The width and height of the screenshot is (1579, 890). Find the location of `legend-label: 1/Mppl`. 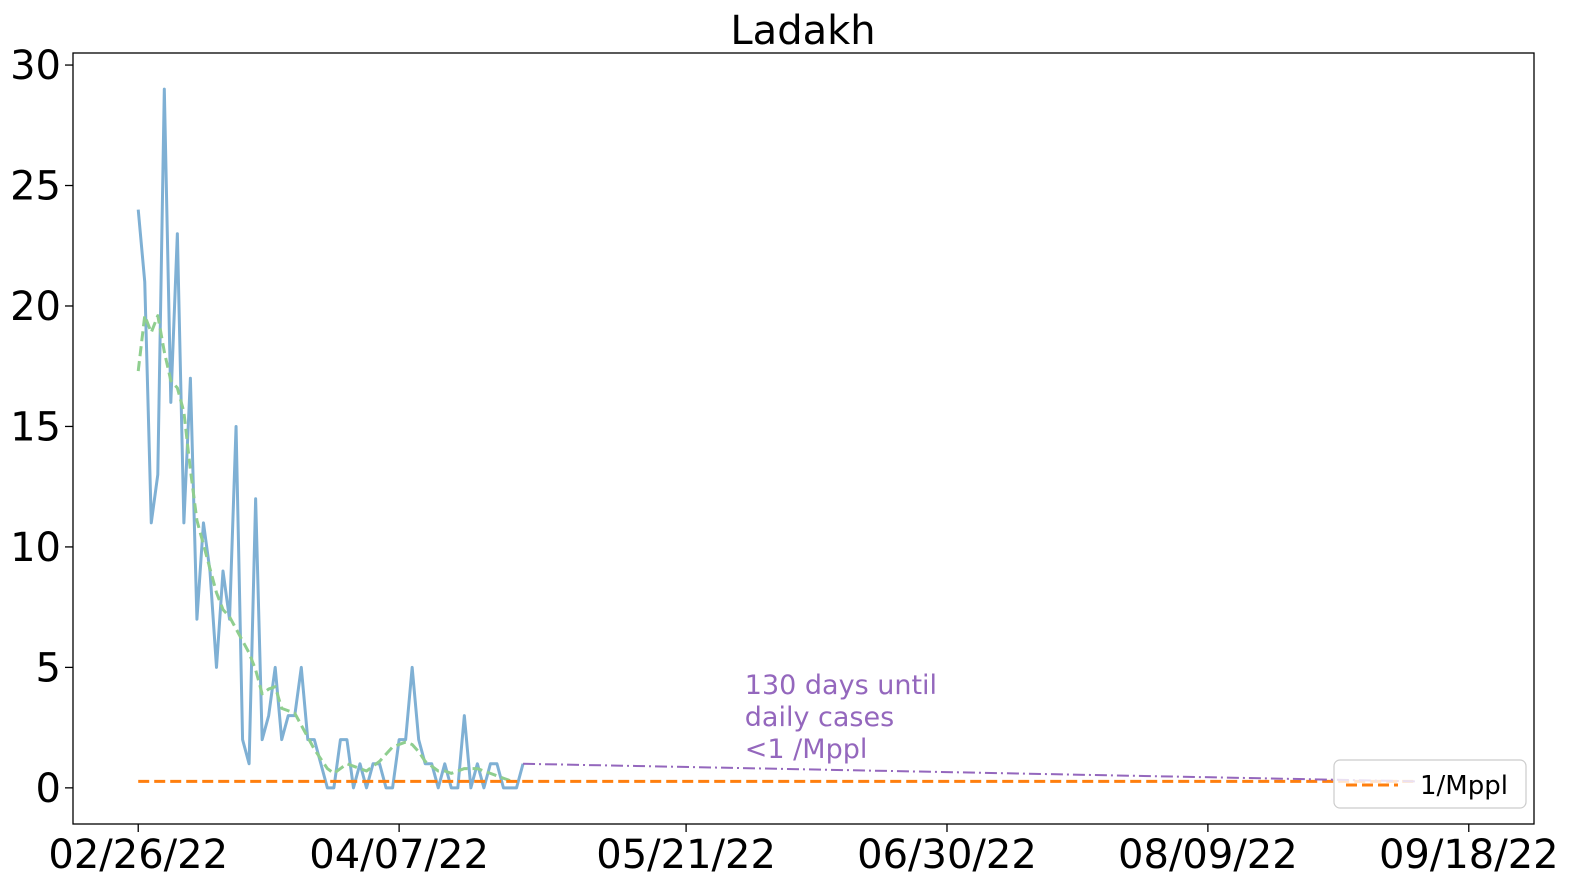

legend-label: 1/Mppl is located at coordinates (1464, 786).